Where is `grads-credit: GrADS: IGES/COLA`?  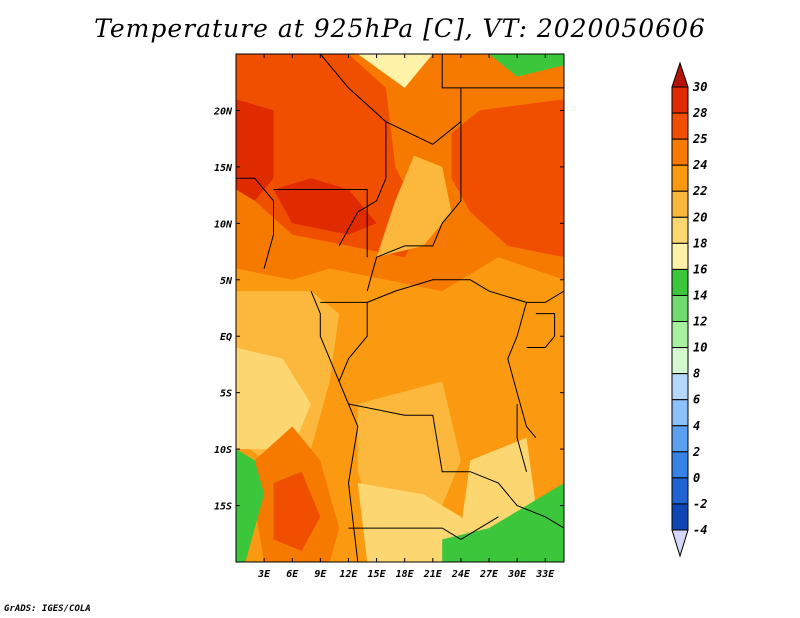
grads-credit: GrADS: IGES/COLA is located at coordinates (47, 609).